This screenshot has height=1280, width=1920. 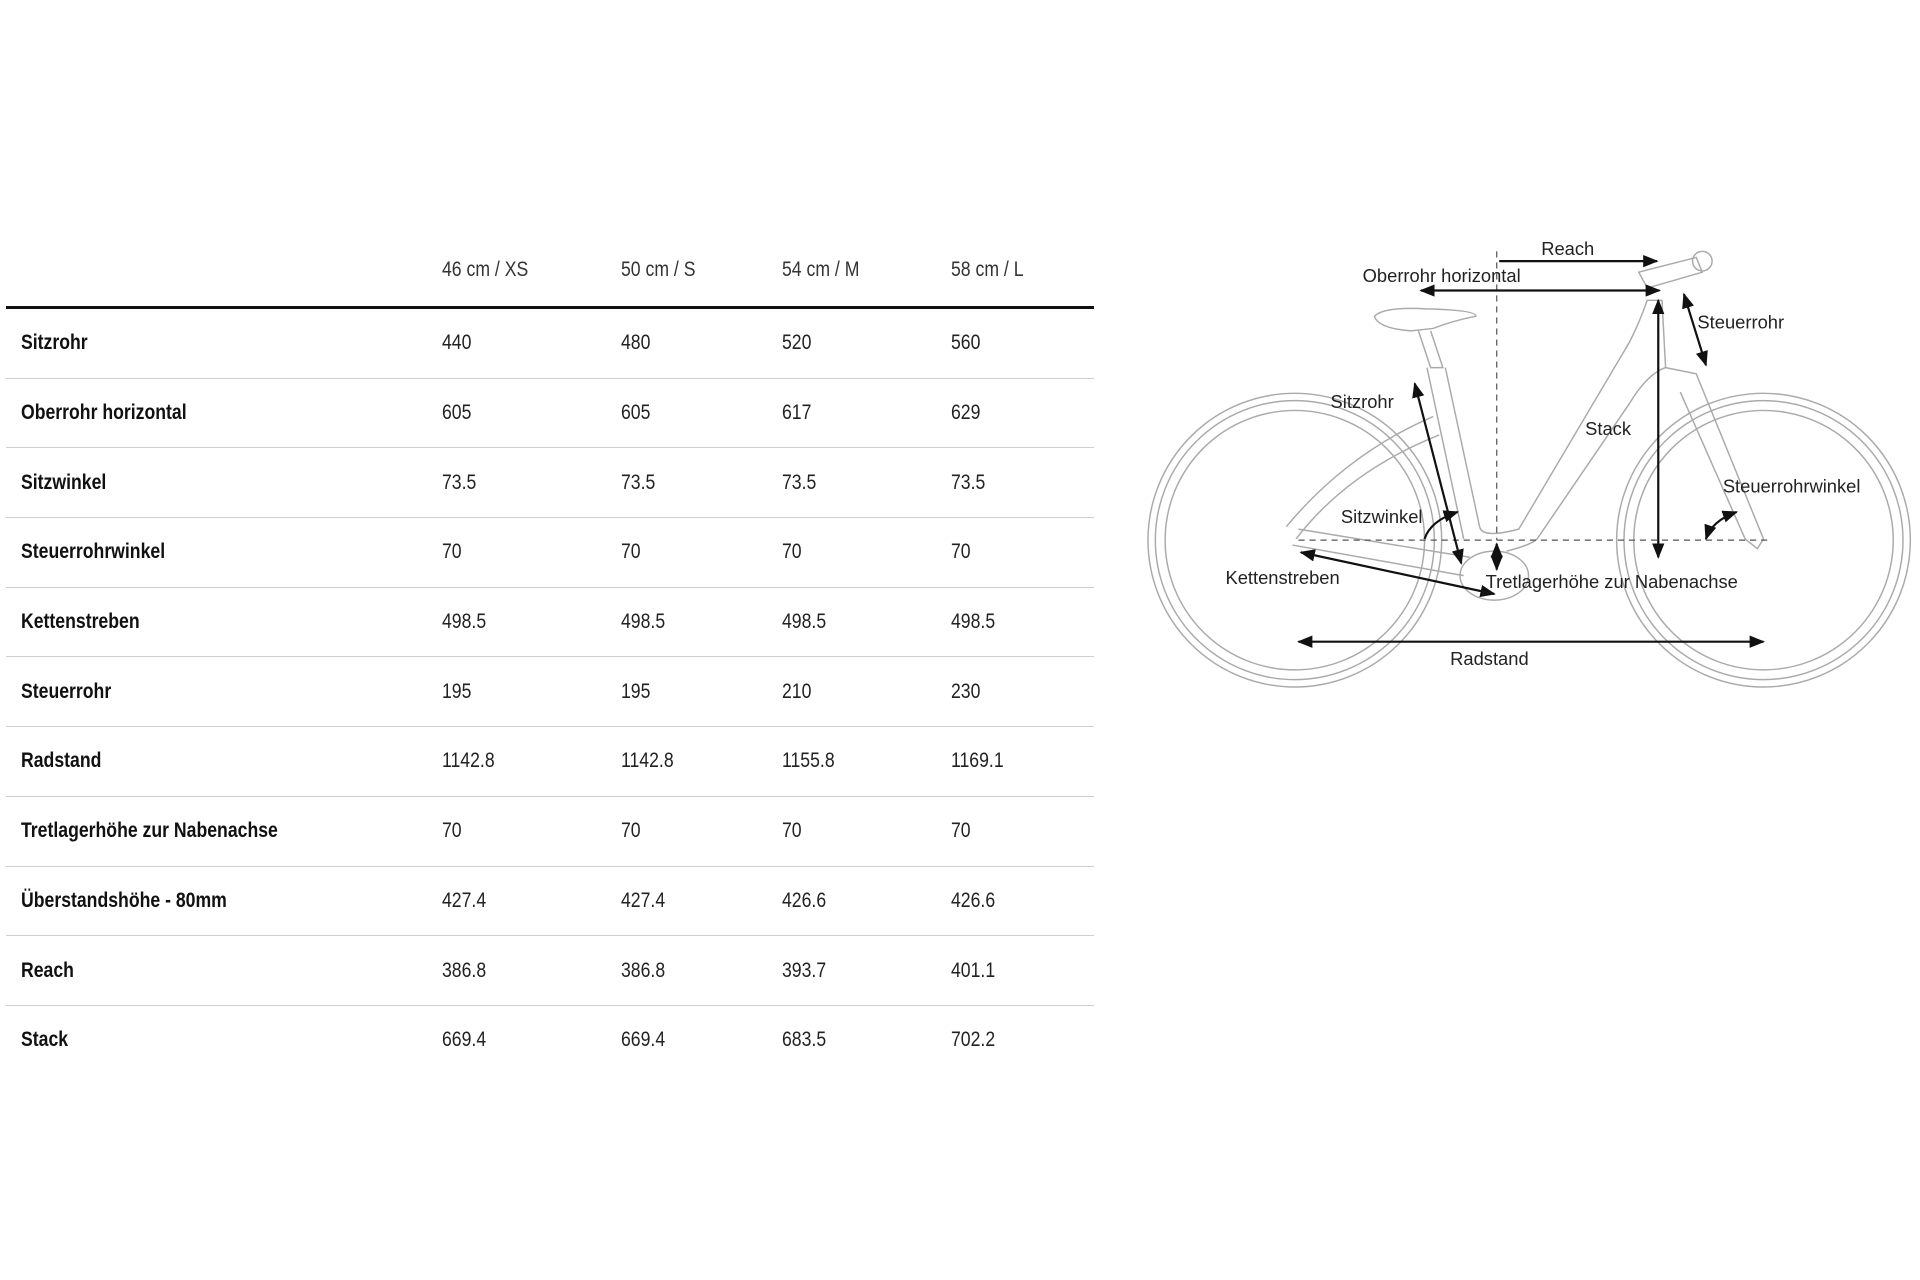 I want to click on stem, so click(x=1670, y=272).